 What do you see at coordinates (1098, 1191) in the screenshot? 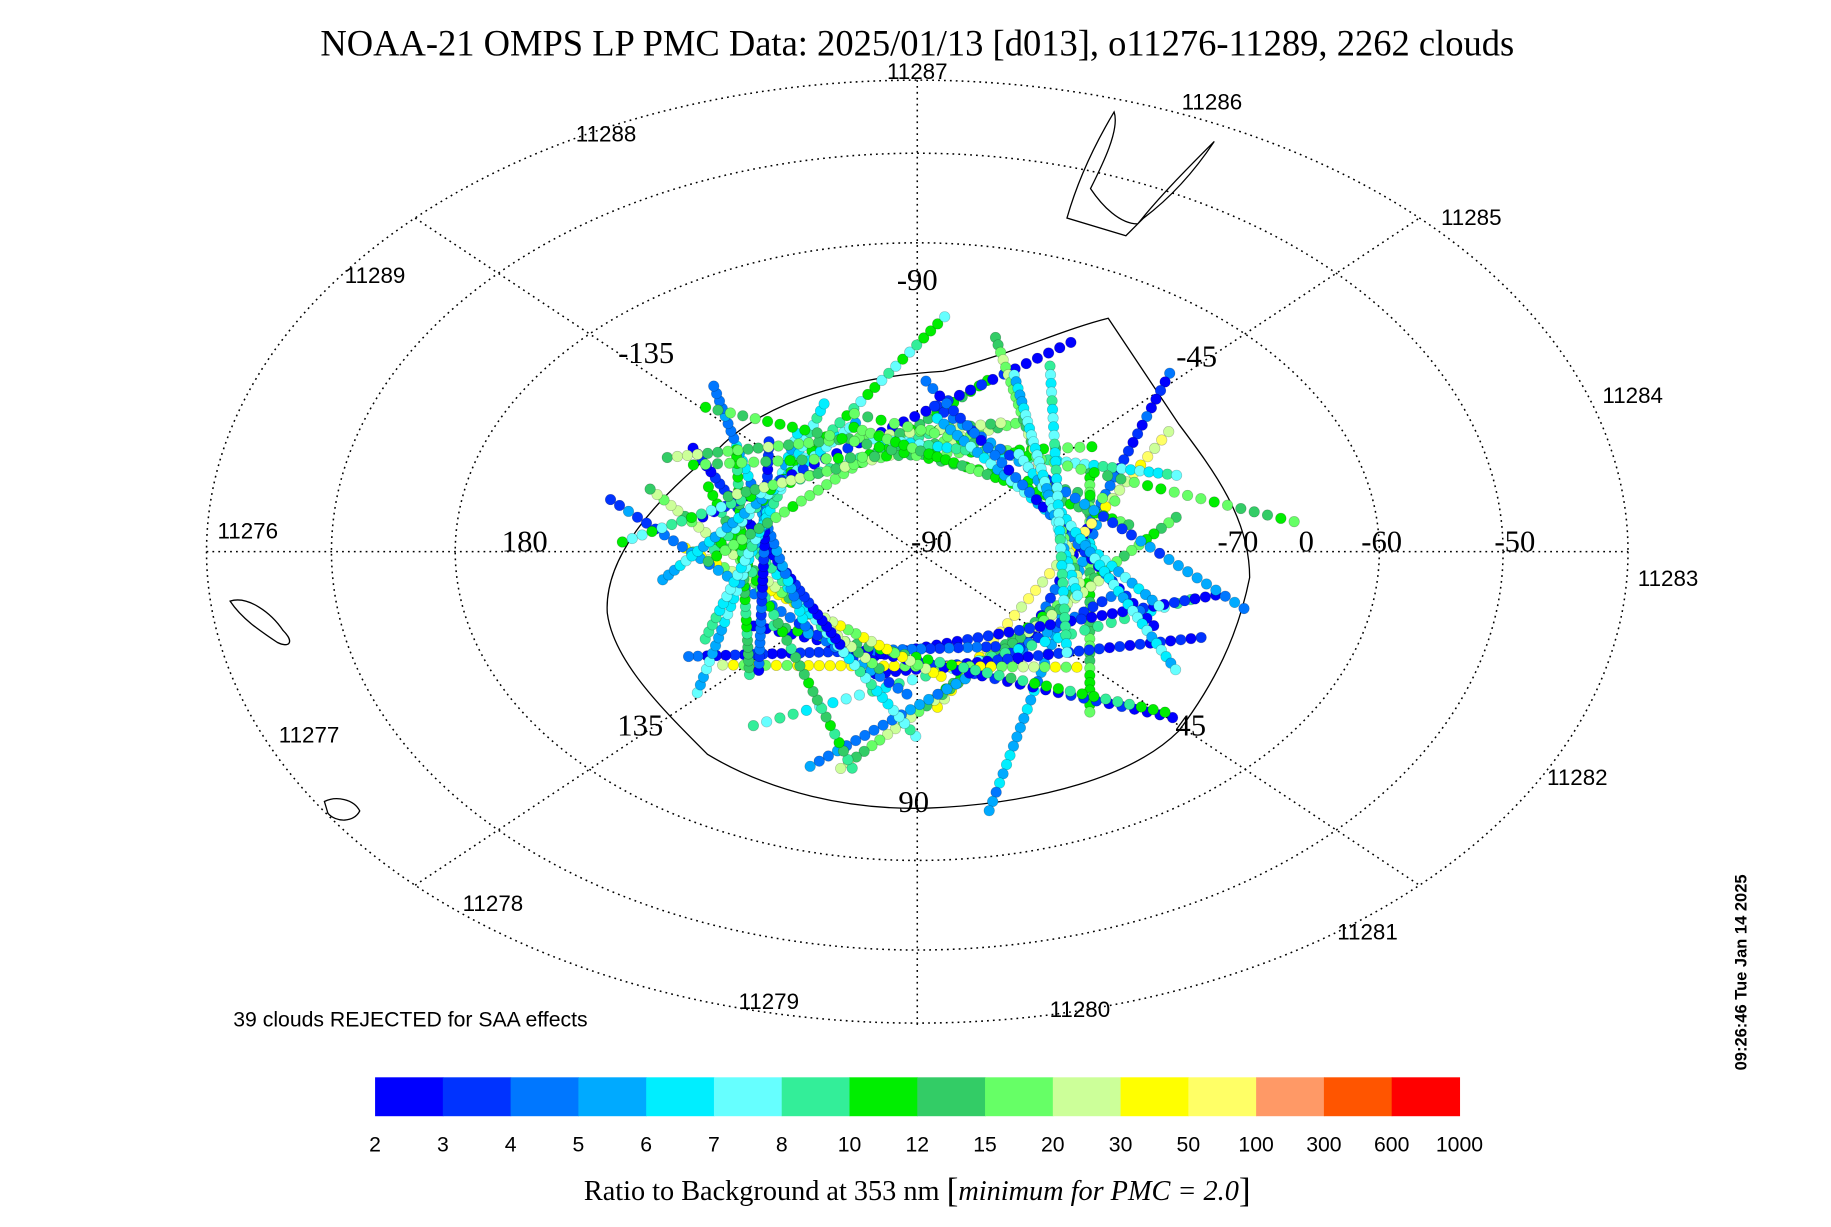
I see `colorbar-subtitle: minimum for PMC = 2.0` at bounding box center [1098, 1191].